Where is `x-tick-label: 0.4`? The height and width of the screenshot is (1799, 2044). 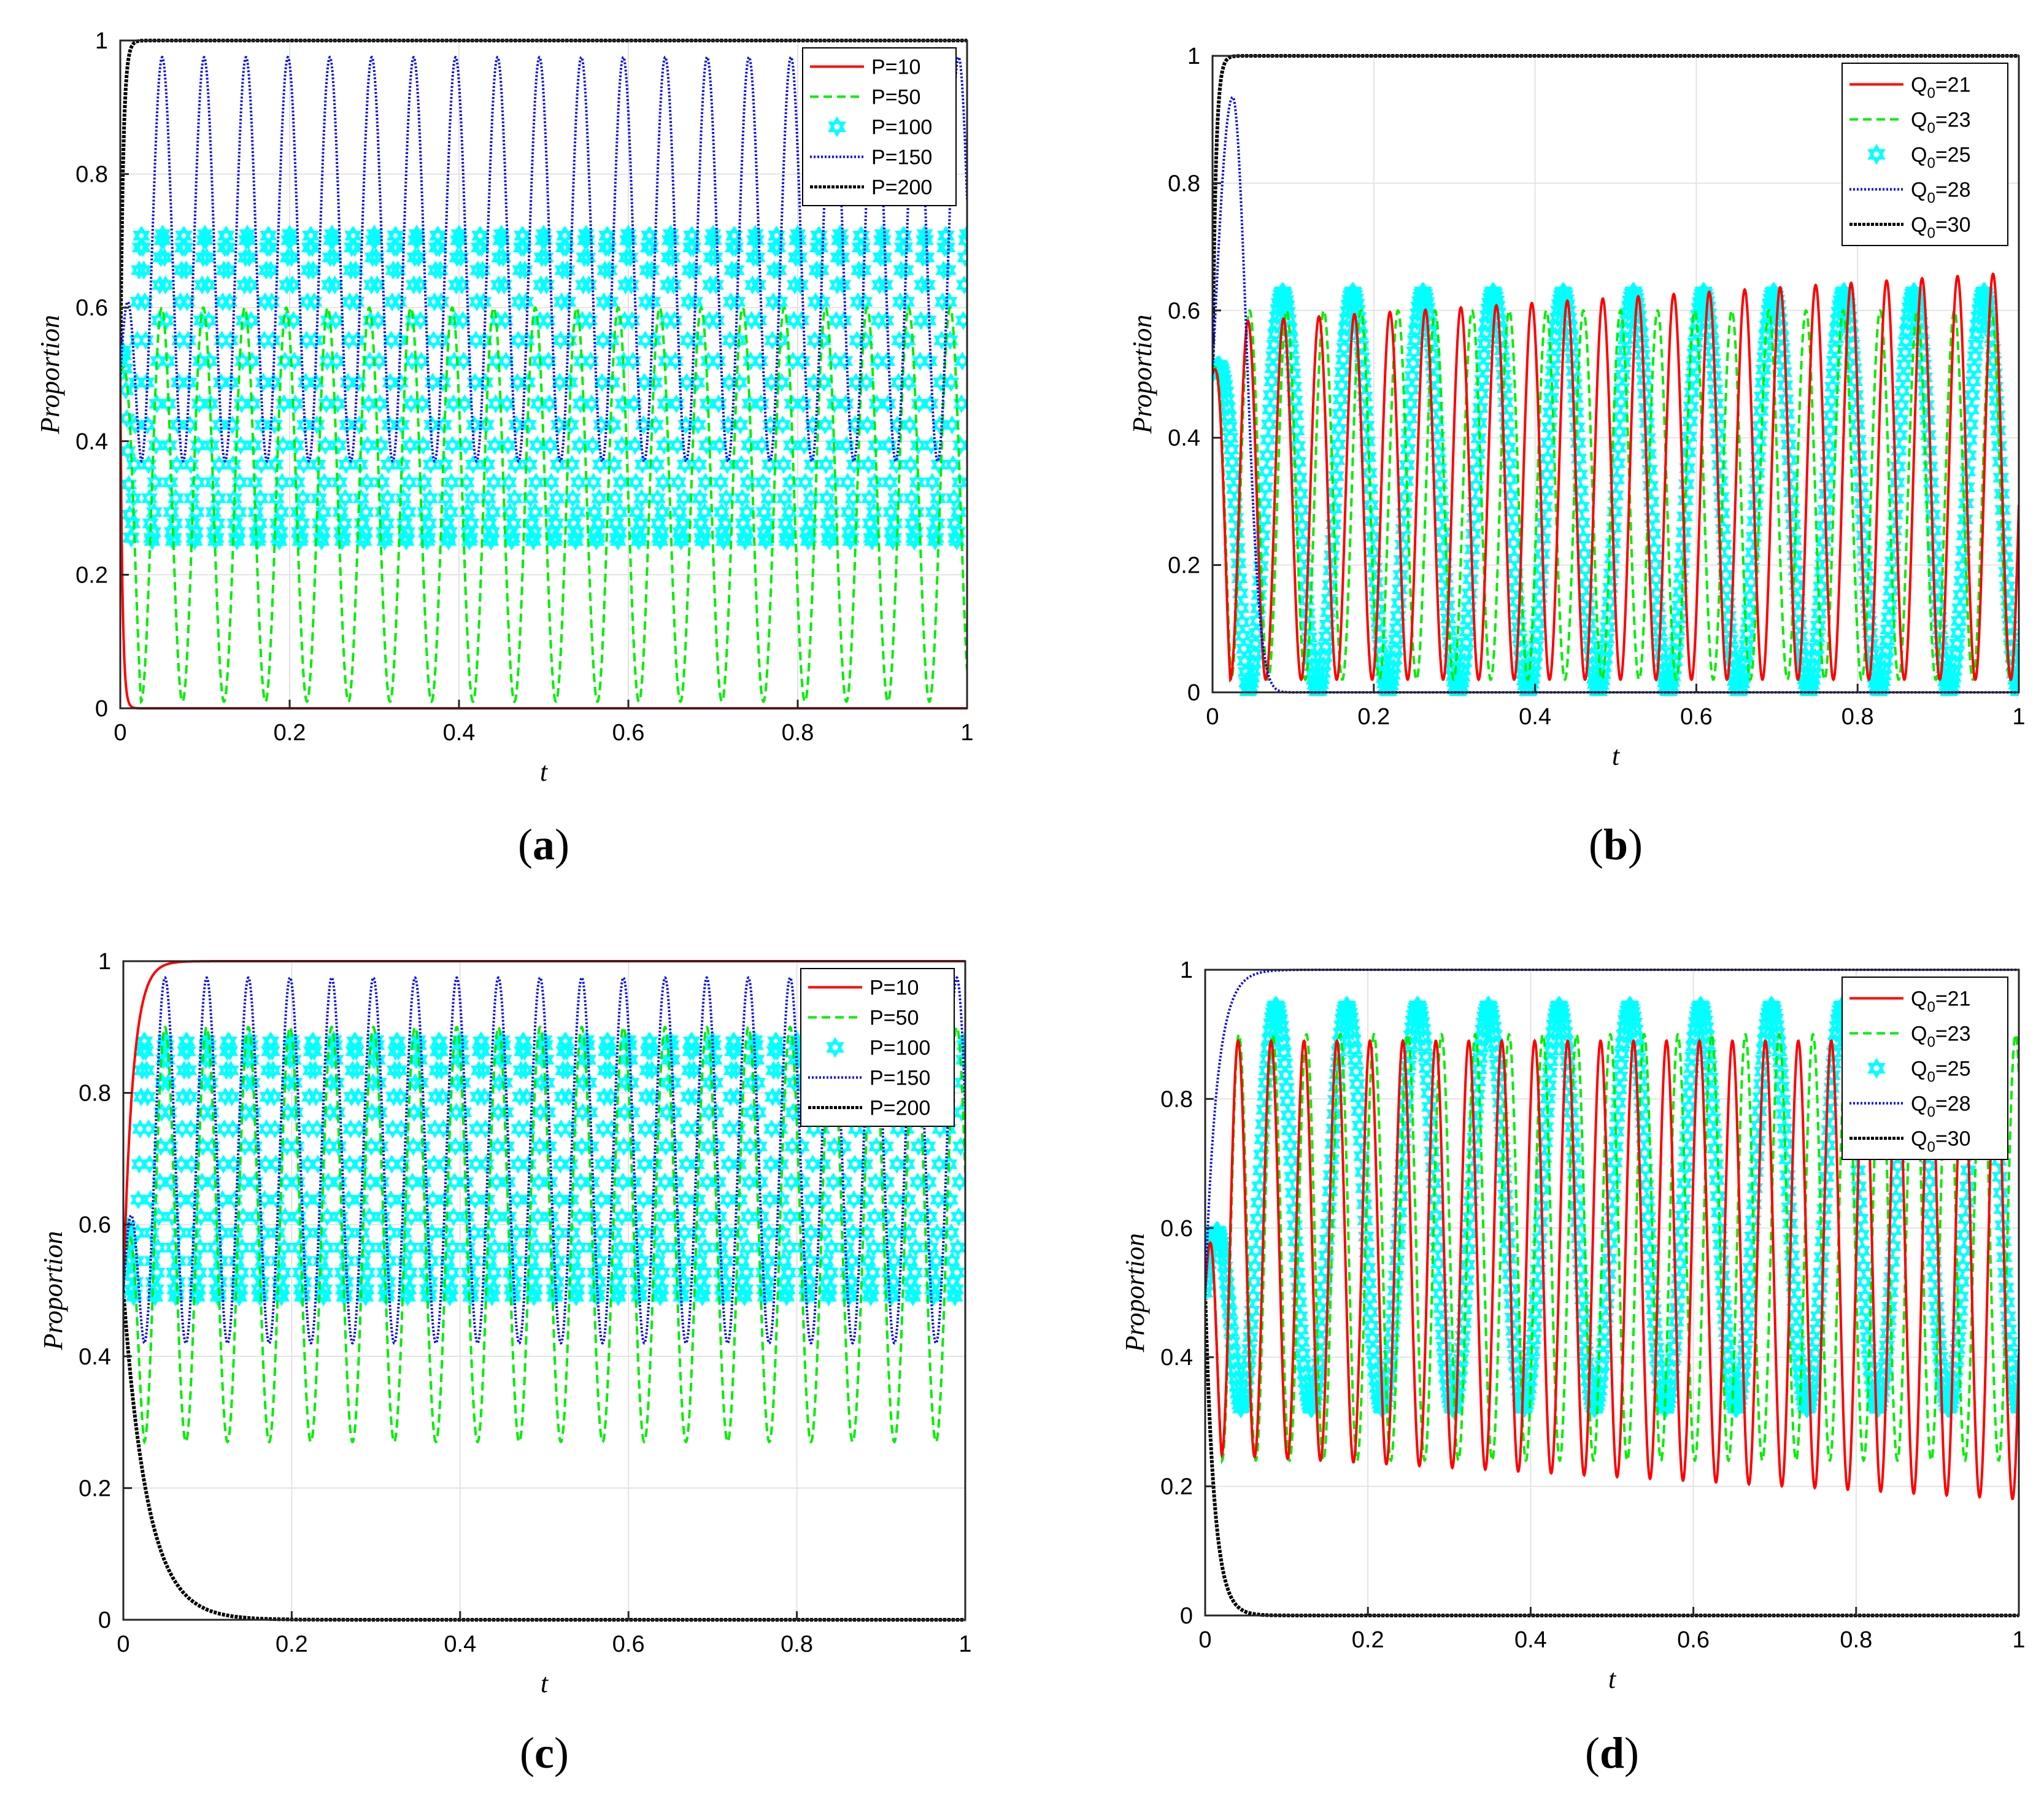
x-tick-label: 0.4 is located at coordinates (1535, 717).